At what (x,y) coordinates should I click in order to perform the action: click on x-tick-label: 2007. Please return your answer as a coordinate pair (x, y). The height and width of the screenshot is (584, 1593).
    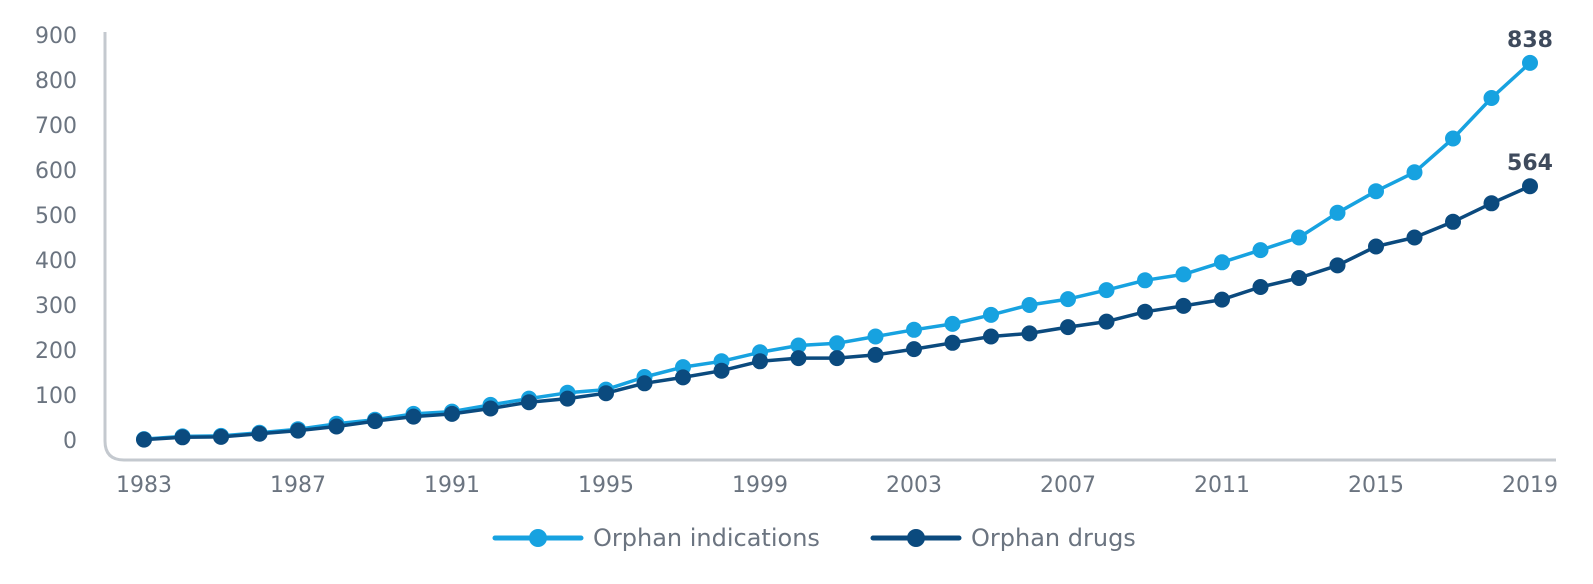
    Looking at the image, I should click on (1068, 485).